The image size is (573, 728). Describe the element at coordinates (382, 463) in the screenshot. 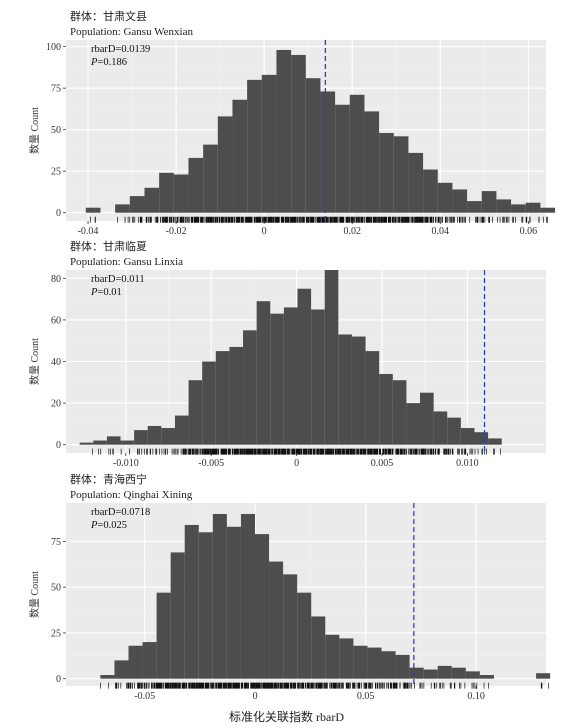

I see `x-tick-label: 0.005` at that location.